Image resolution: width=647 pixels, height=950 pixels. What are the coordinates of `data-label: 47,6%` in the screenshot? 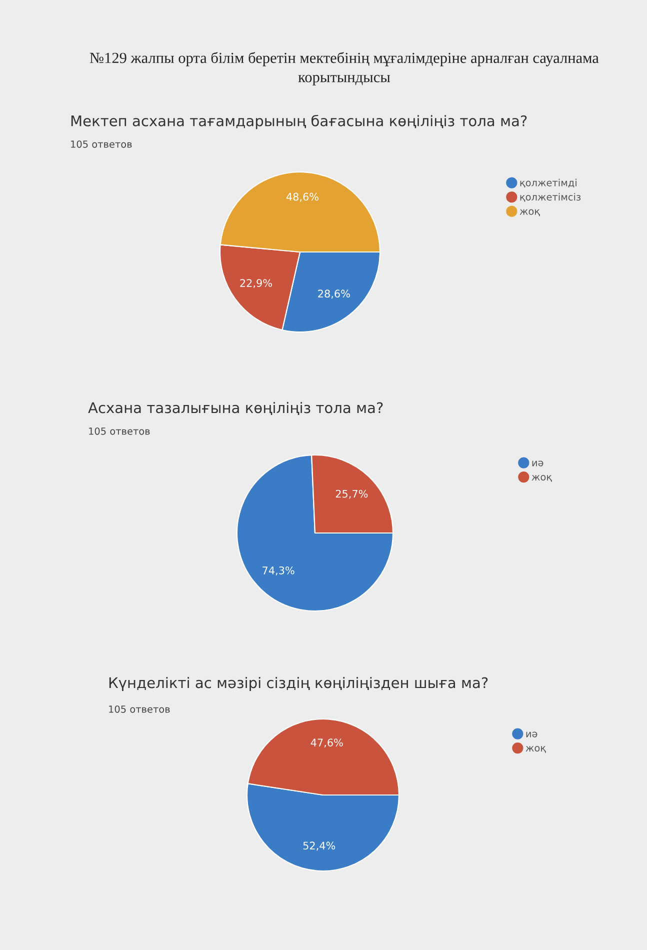 It's located at (326, 743).